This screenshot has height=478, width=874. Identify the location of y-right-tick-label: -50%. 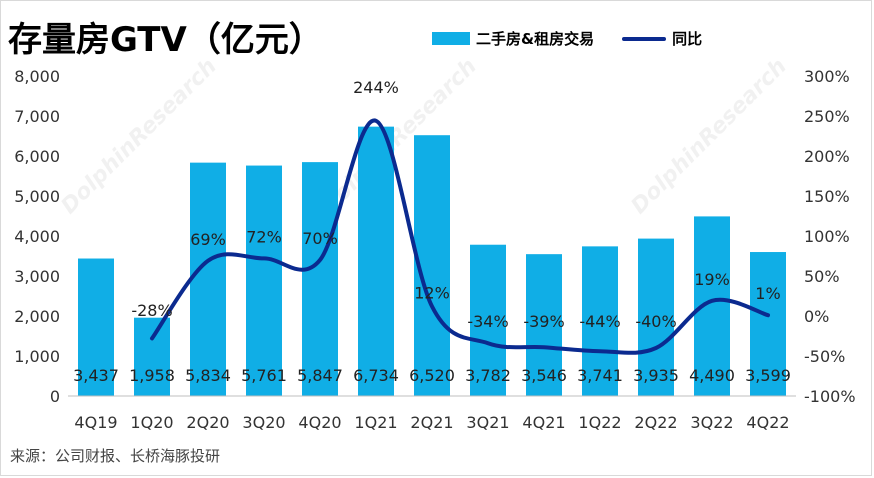
(824, 356).